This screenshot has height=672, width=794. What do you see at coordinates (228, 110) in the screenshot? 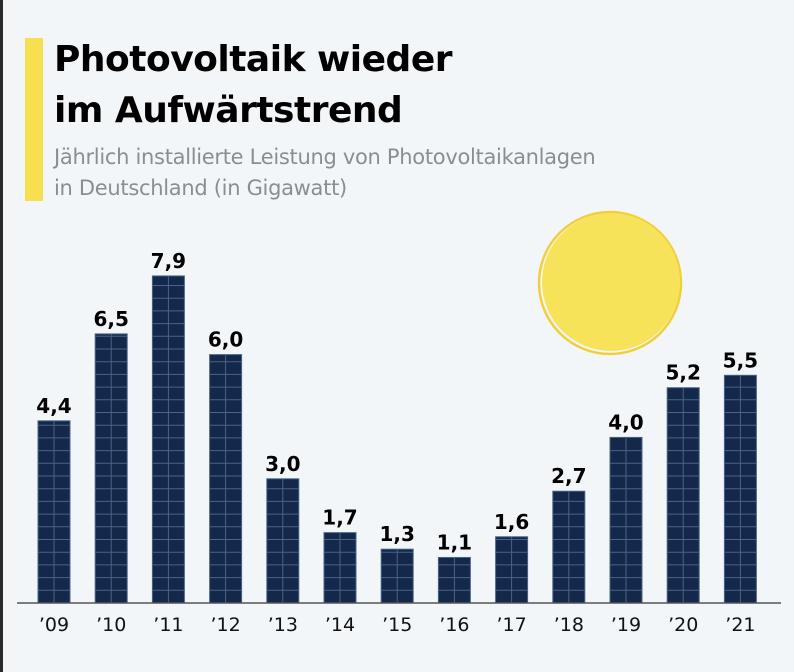
I see `title-line-2: im Aufwärtstrend` at bounding box center [228, 110].